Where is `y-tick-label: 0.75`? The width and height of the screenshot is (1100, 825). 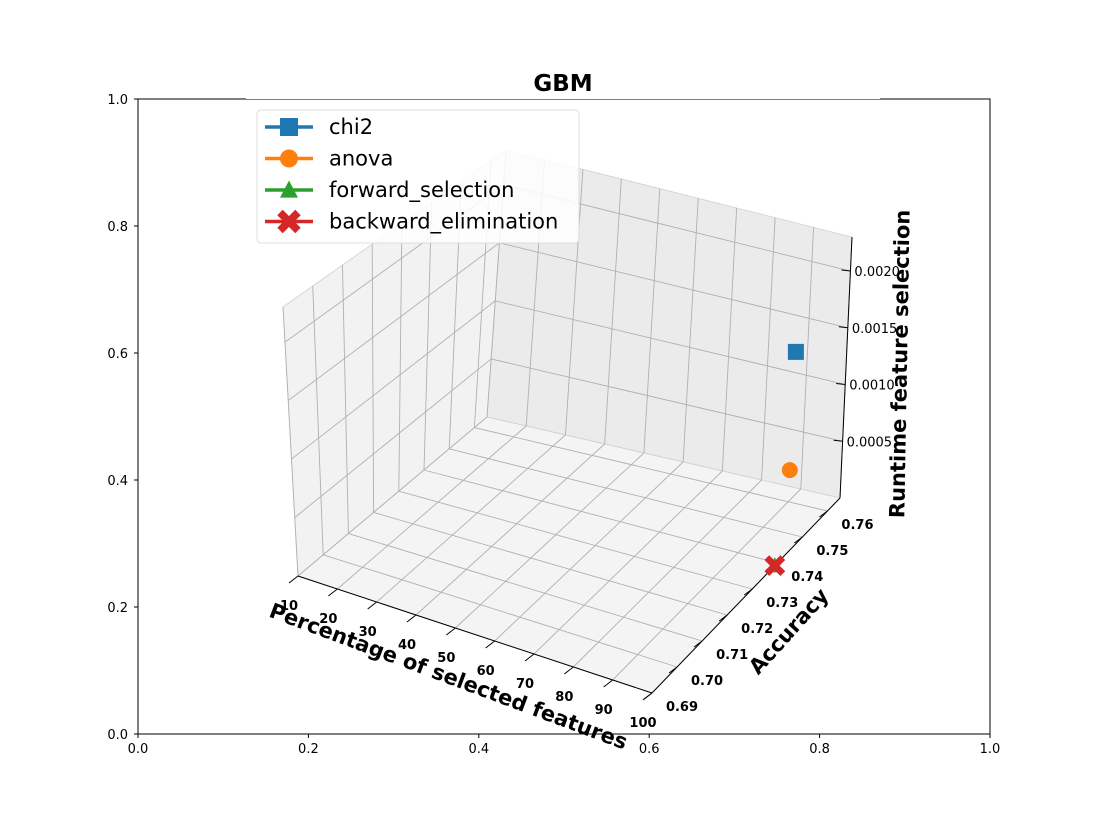
y-tick-label: 0.75 is located at coordinates (832, 551).